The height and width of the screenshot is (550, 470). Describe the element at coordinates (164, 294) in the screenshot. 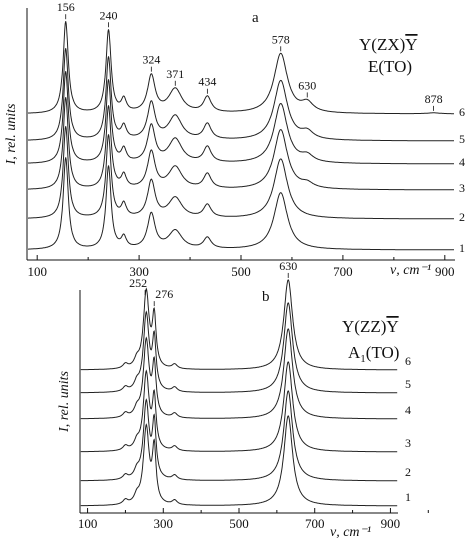

I see `peak-label: 276` at that location.